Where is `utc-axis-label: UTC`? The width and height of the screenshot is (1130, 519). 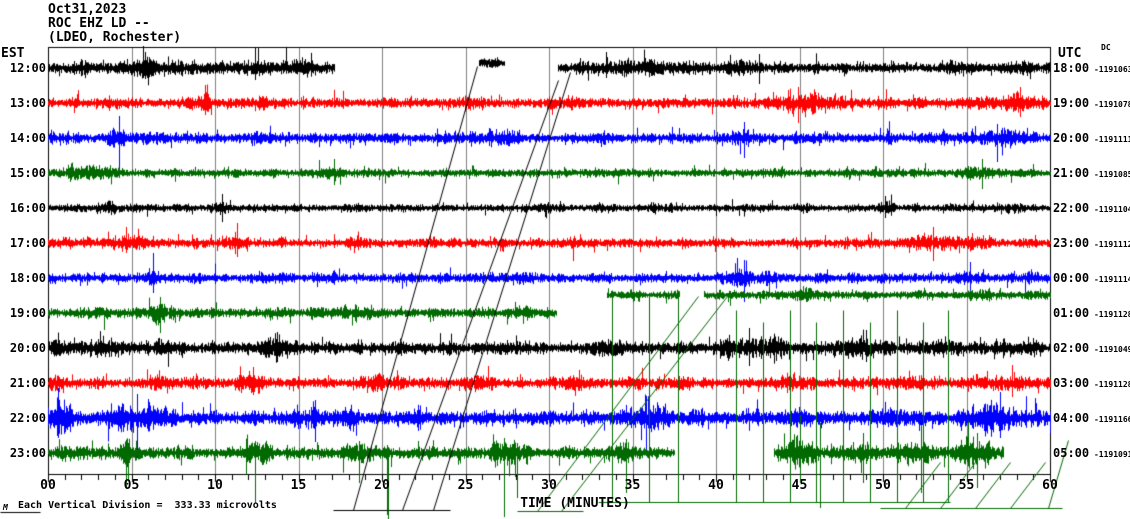
utc-axis-label: UTC is located at coordinates (1070, 53).